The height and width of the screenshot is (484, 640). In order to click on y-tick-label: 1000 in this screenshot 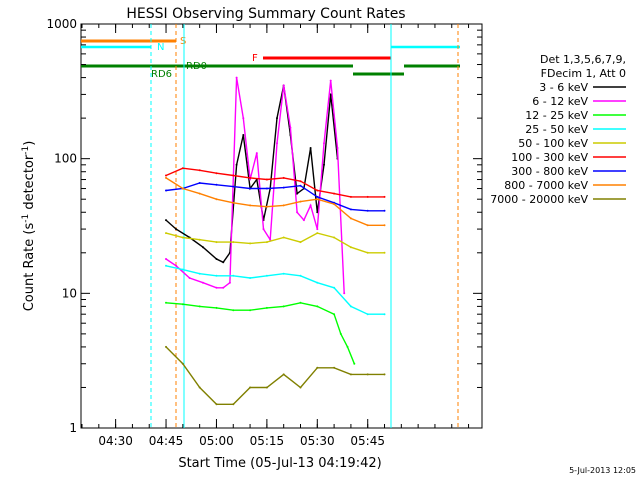, I will do `click(61, 24)`.